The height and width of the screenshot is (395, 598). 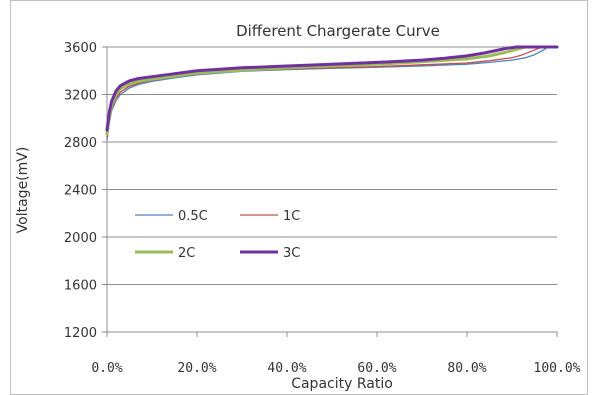 What do you see at coordinates (217, 235) in the screenshot?
I see `legend: 0.5C 1C 2C 3C` at bounding box center [217, 235].